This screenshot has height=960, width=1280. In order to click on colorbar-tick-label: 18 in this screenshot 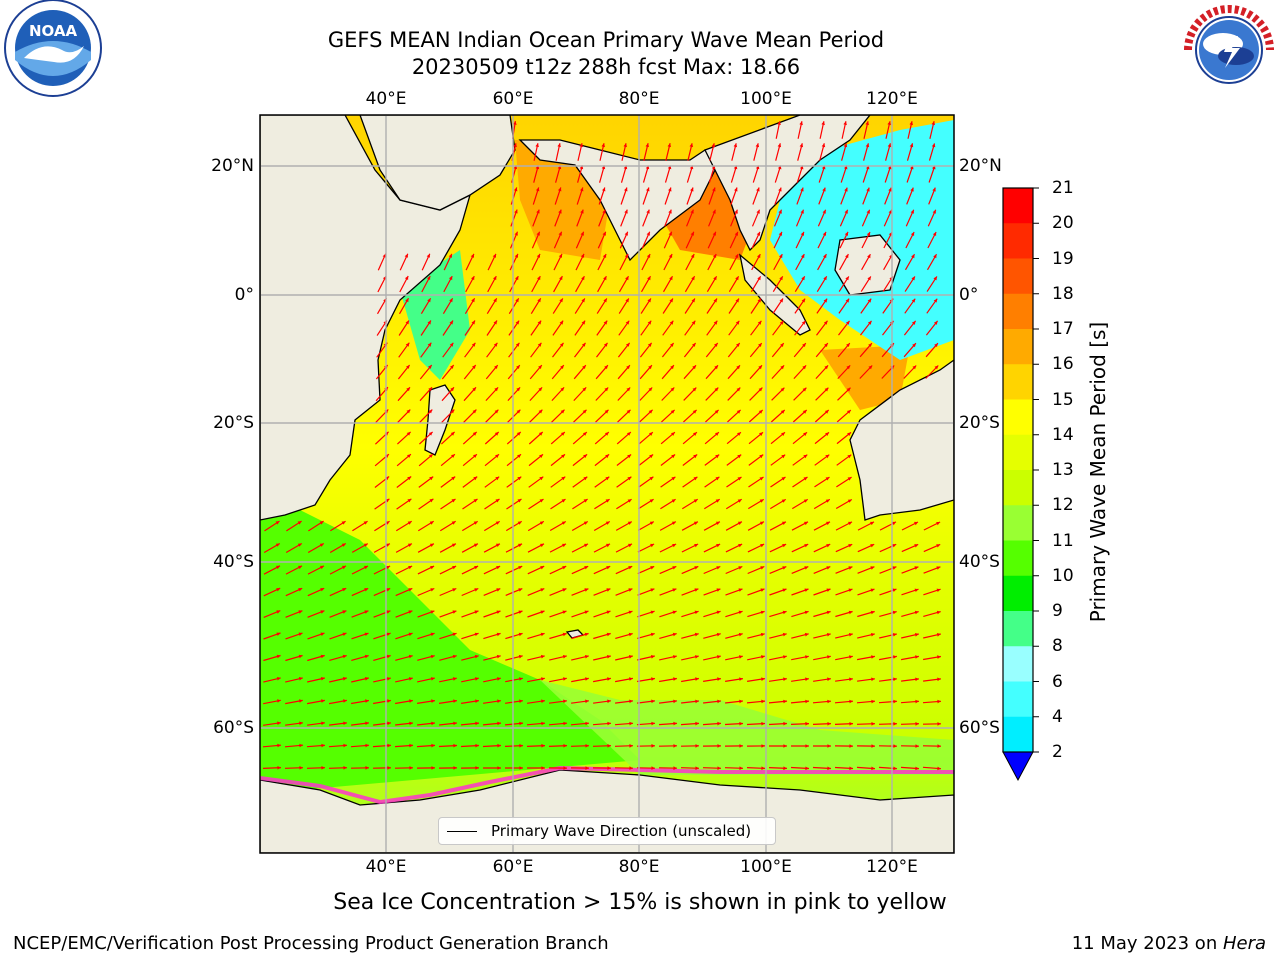, I will do `click(1063, 293)`.